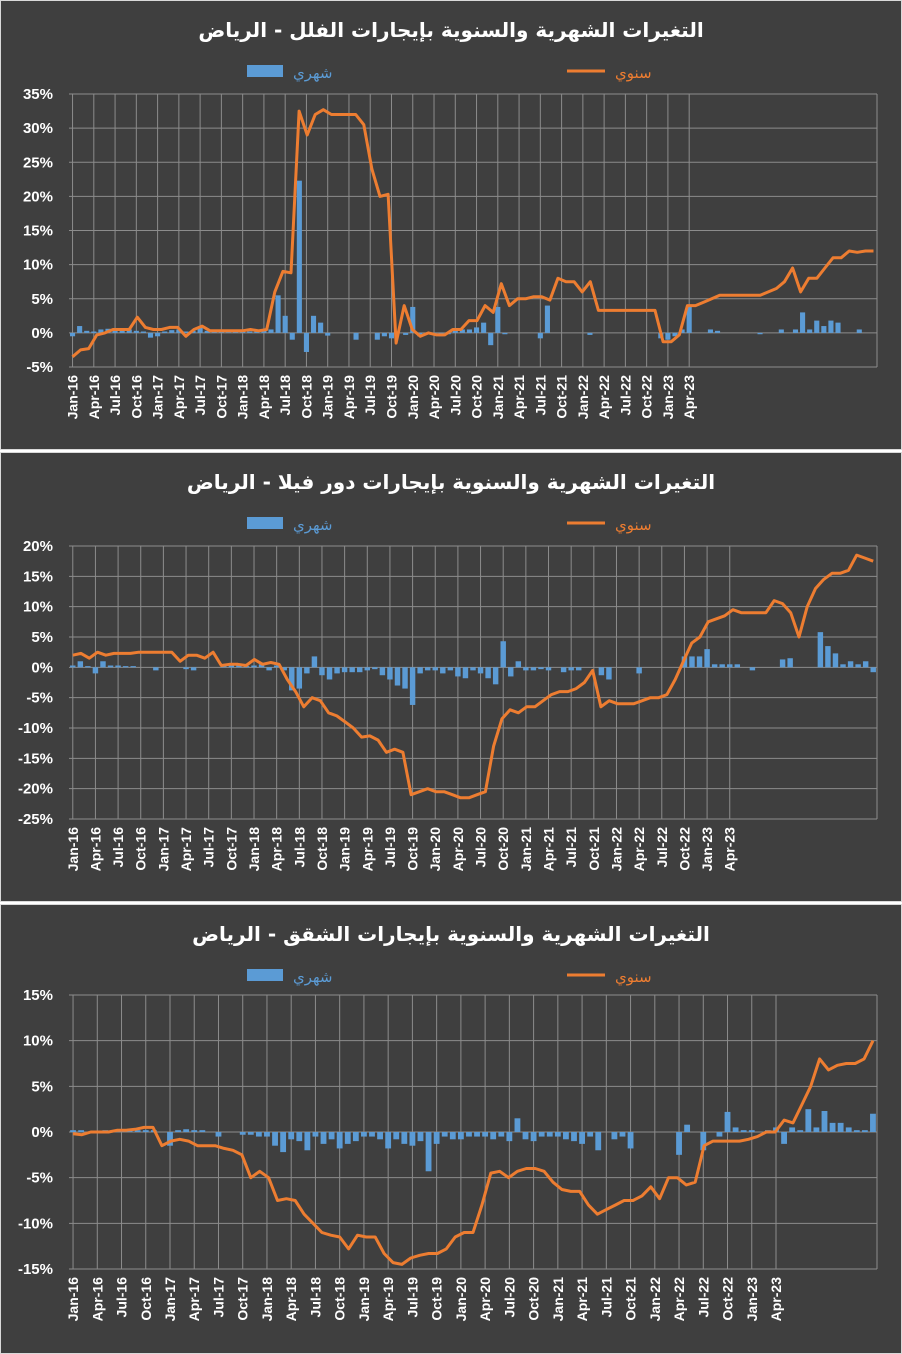 Image resolution: width=902 pixels, height=1354 pixels. What do you see at coordinates (509, 1297) in the screenshot?
I see `x-tick-label: Jul-20` at bounding box center [509, 1297].